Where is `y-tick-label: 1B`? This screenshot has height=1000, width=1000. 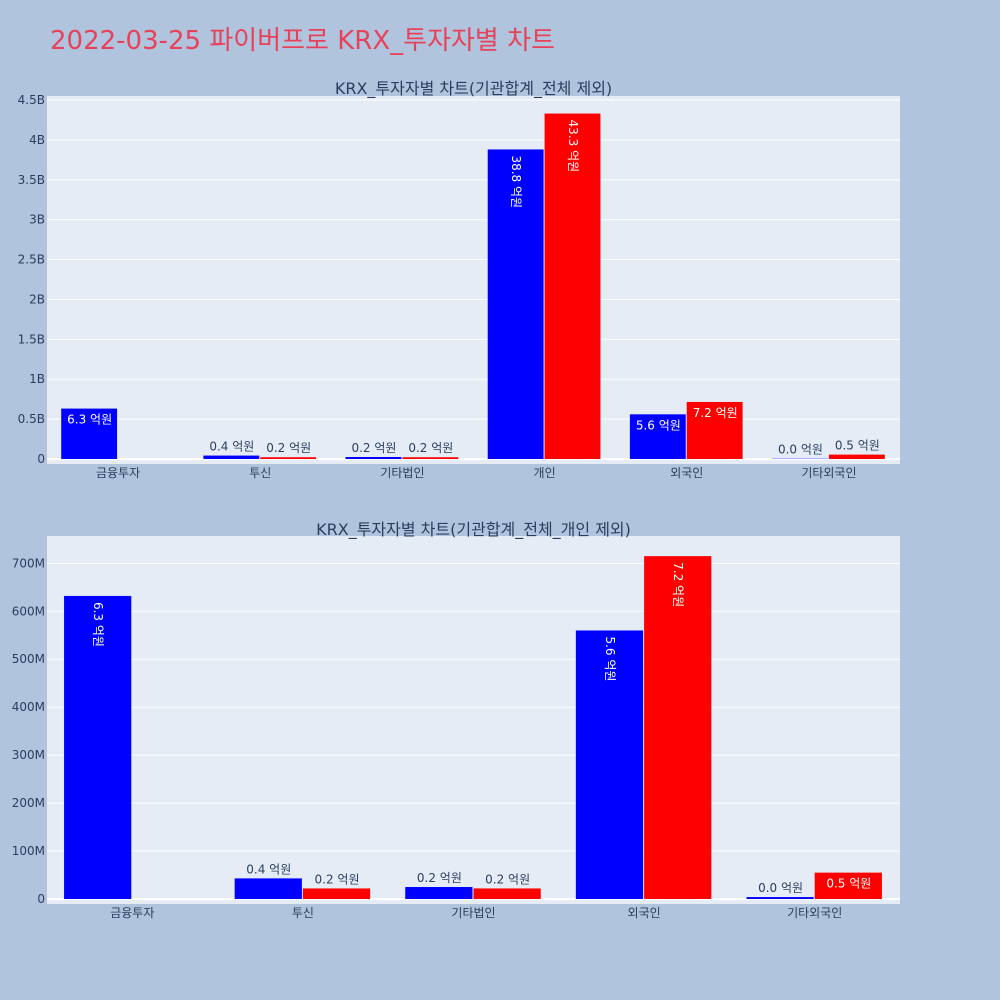 y-tick-label: 1B is located at coordinates (37, 379).